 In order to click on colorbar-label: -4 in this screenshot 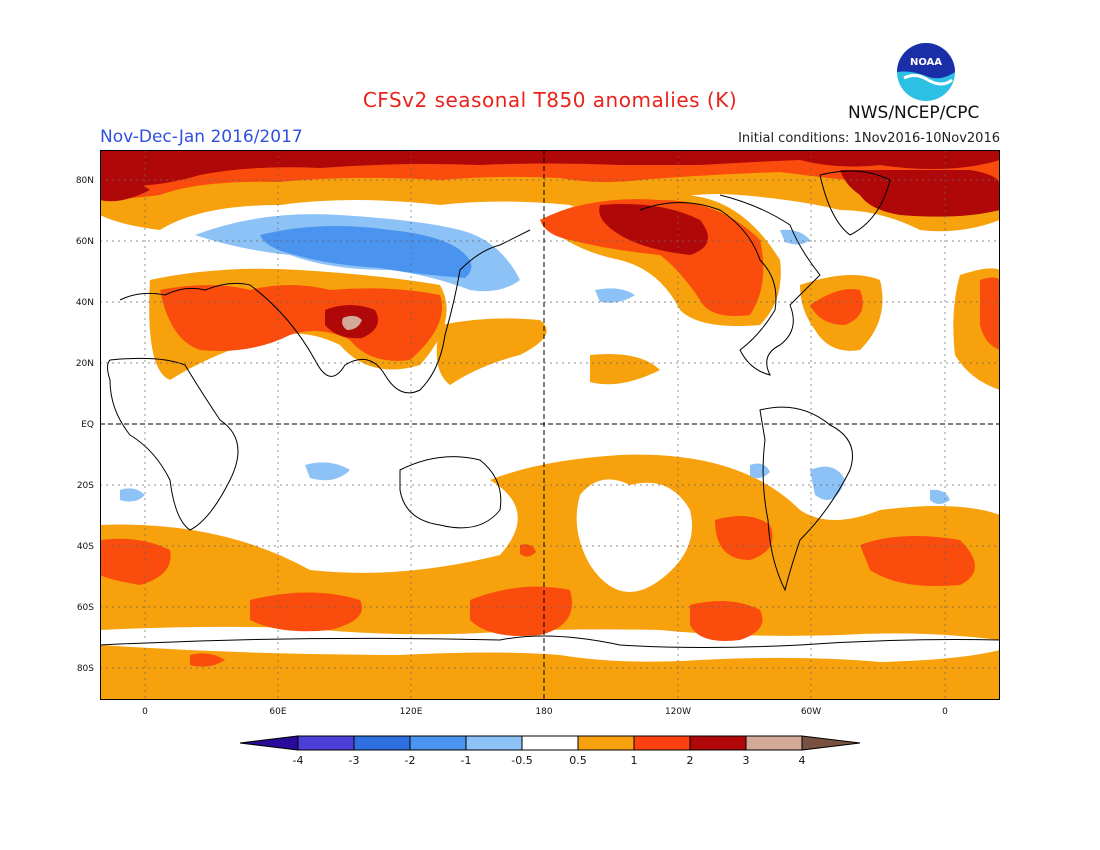, I will do `click(298, 760)`.